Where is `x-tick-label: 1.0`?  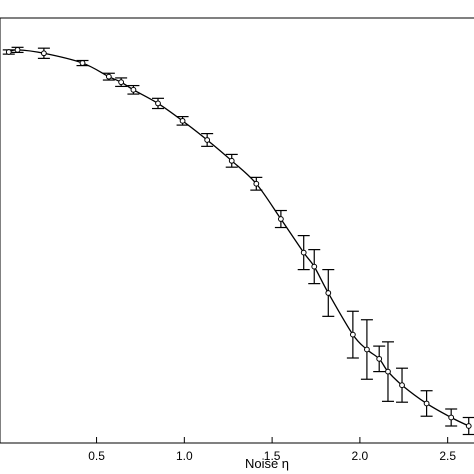
x-tick-label: 1.0 is located at coordinates (184, 456).